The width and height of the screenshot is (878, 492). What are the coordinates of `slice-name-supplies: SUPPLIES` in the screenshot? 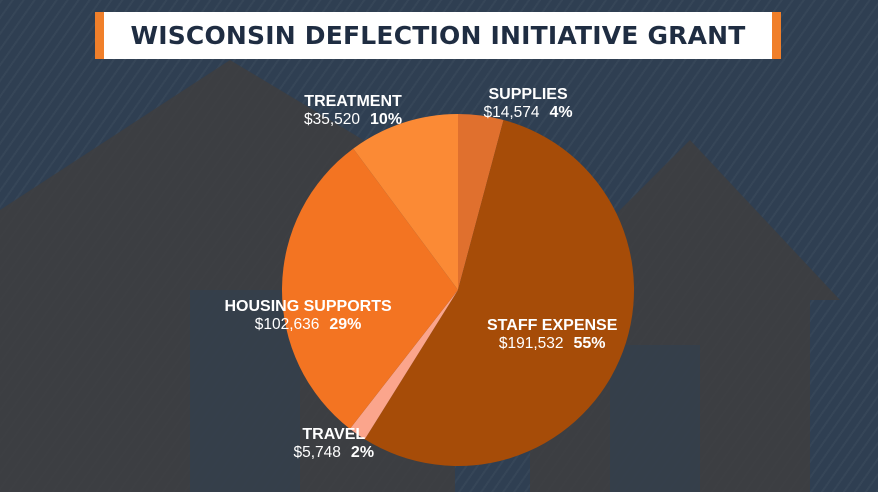 It's located at (528, 94).